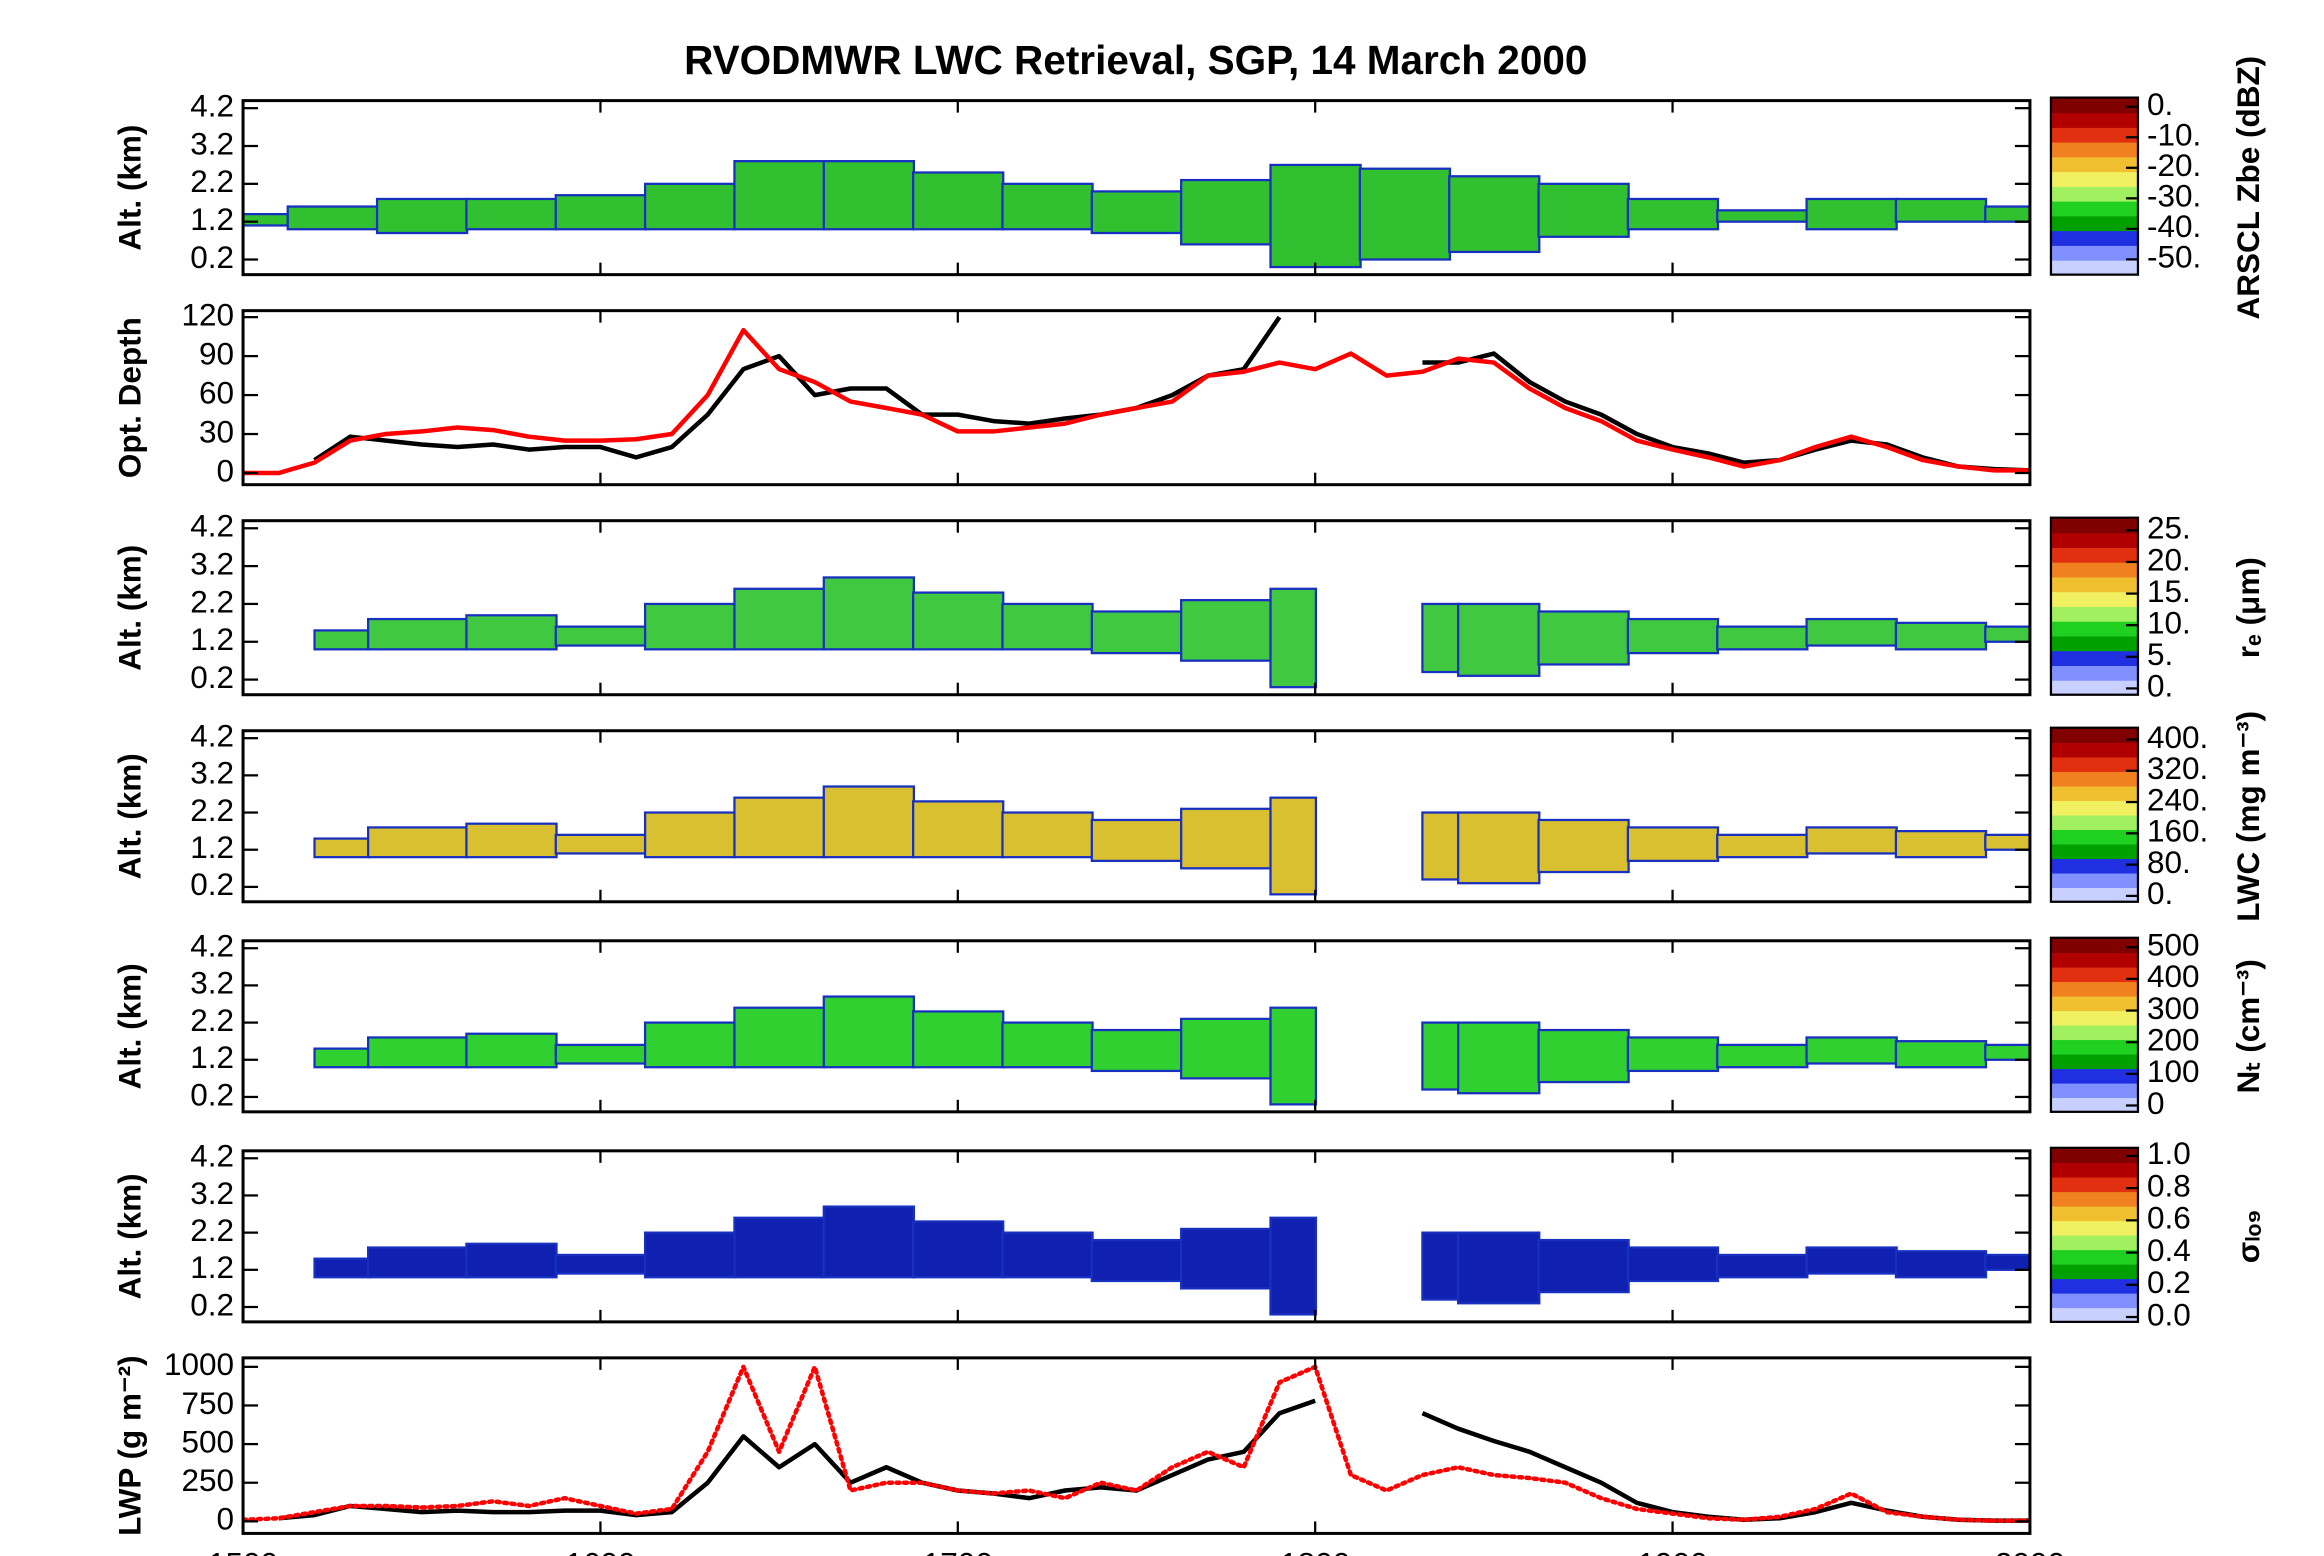  Describe the element at coordinates (212, 1304) in the screenshot. I see `y-tick-label: 0.2` at that location.